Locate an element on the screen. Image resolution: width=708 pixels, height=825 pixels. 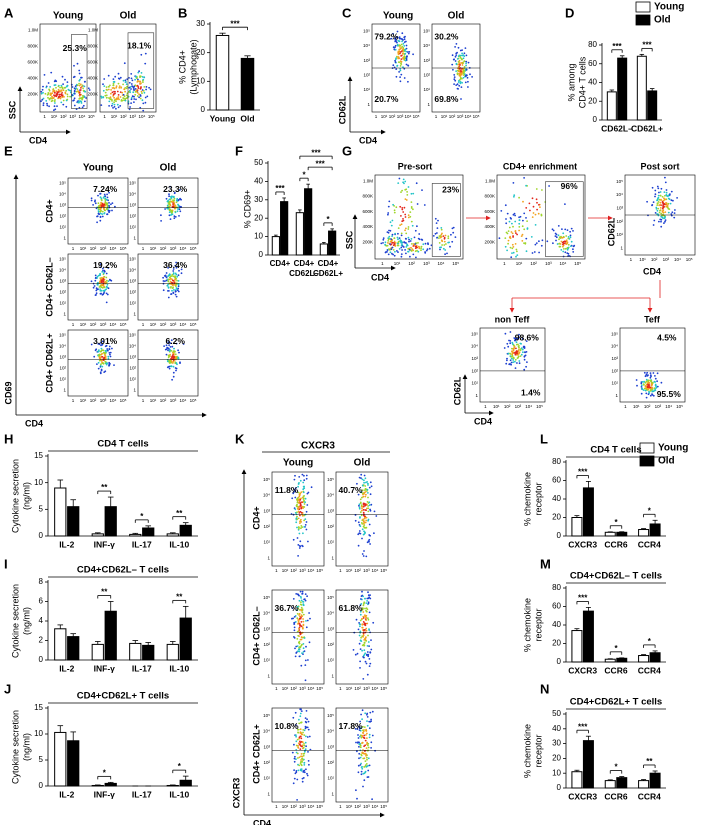
y-tick-label: 10⁵ is located at coordinates (132, 259).